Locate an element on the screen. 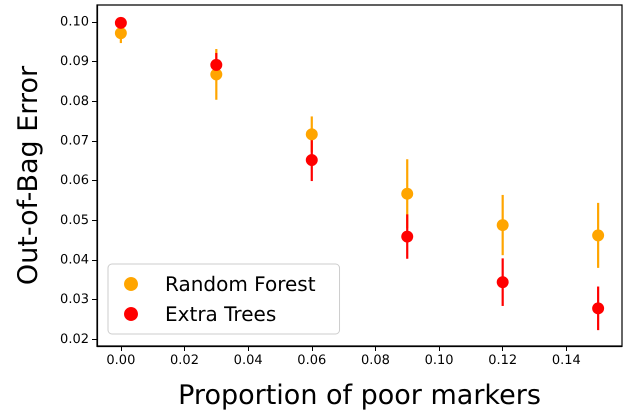  y-tick-label: 0.09 is located at coordinates (74, 62).